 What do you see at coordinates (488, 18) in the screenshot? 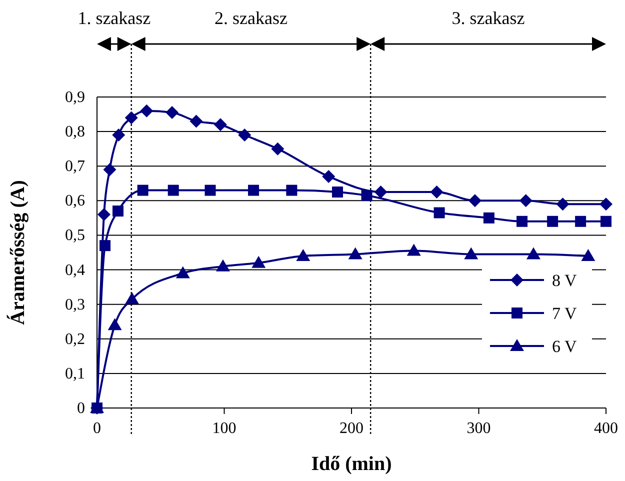
I see `text: 3. szakasz` at bounding box center [488, 18].